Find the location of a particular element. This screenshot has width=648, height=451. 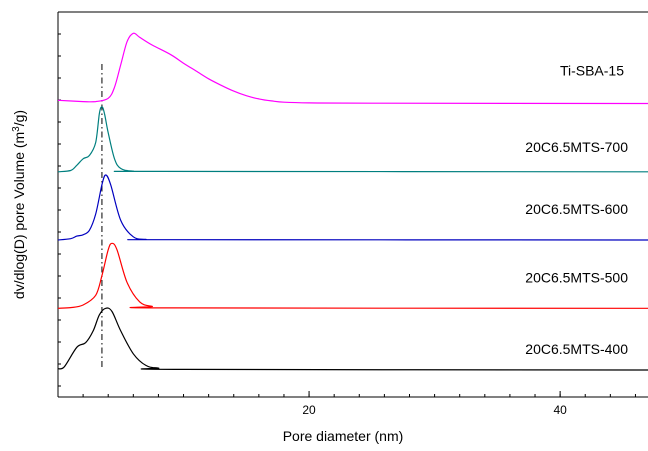

series-label: Ti-SBA-15 is located at coordinates (592, 71).